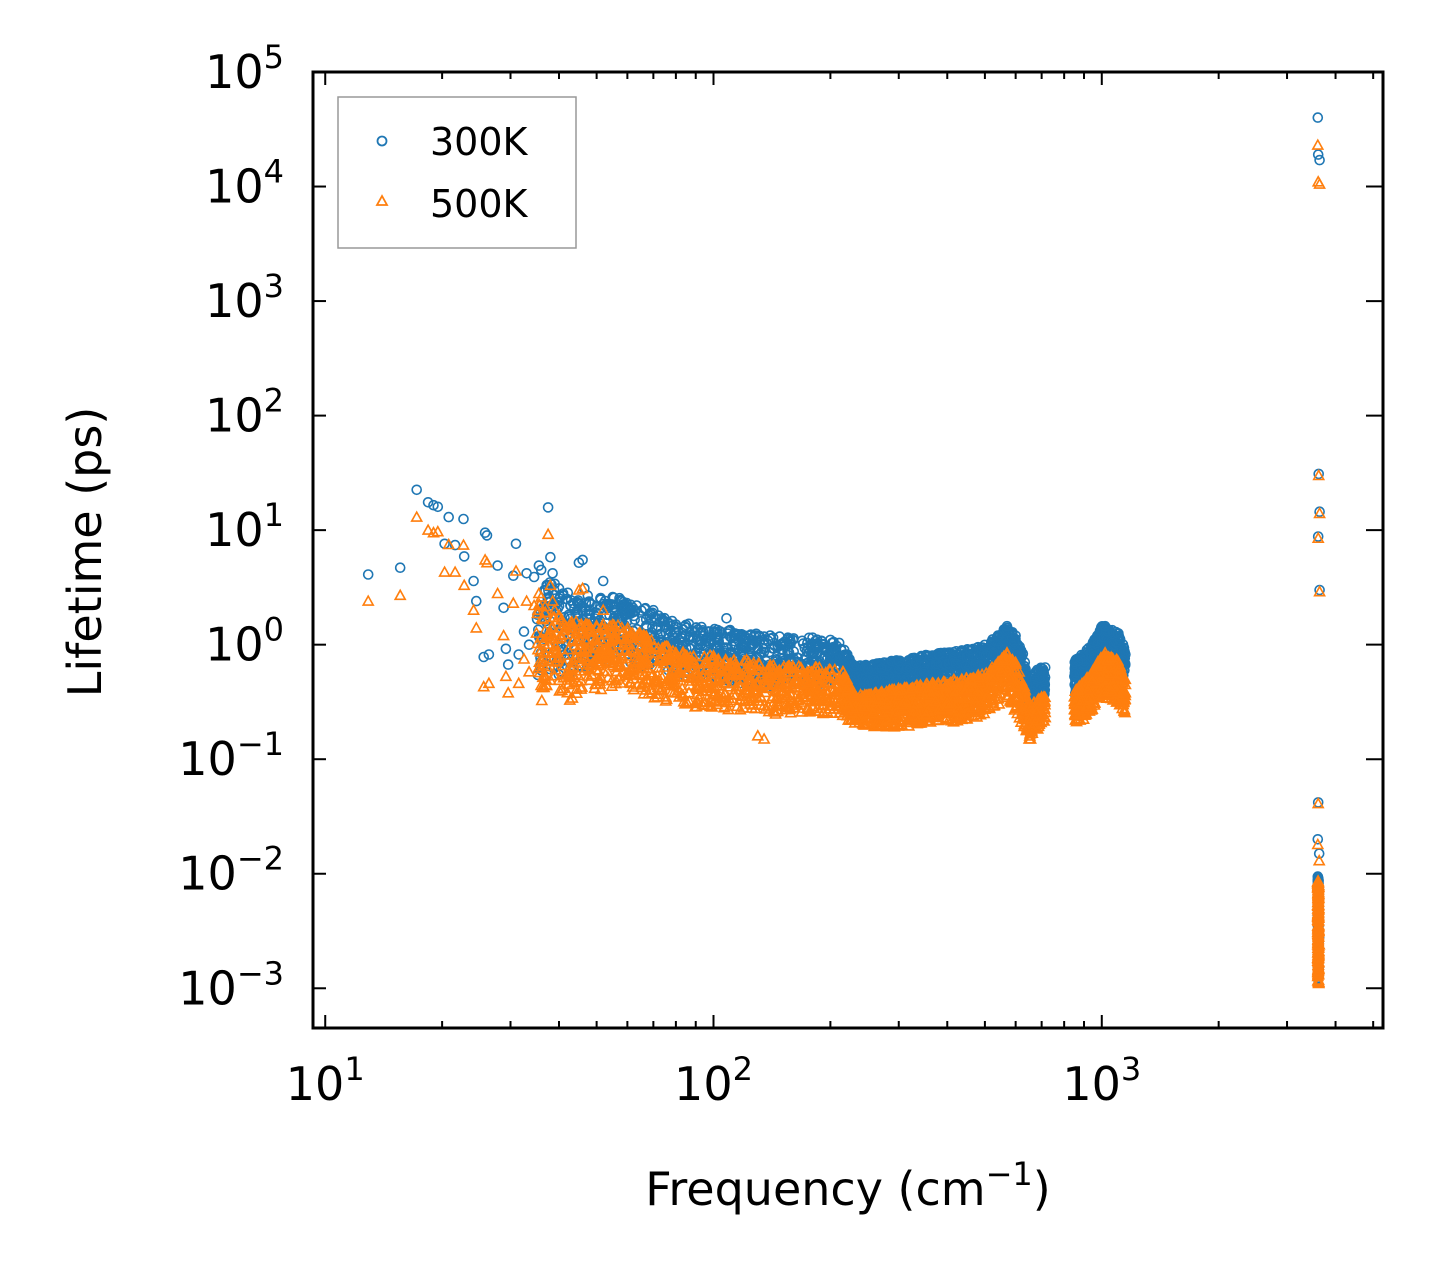  Describe the element at coordinates (231, 755) in the screenshot. I see `y-tick-label: 10⁻¹` at that location.